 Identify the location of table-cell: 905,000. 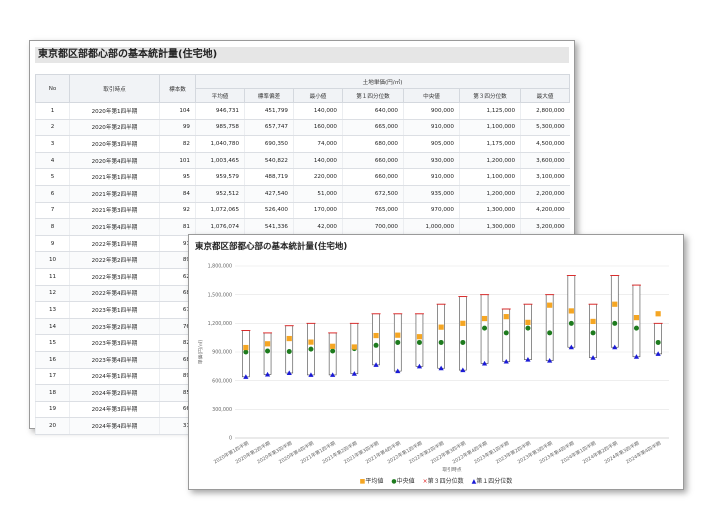
(431, 144).